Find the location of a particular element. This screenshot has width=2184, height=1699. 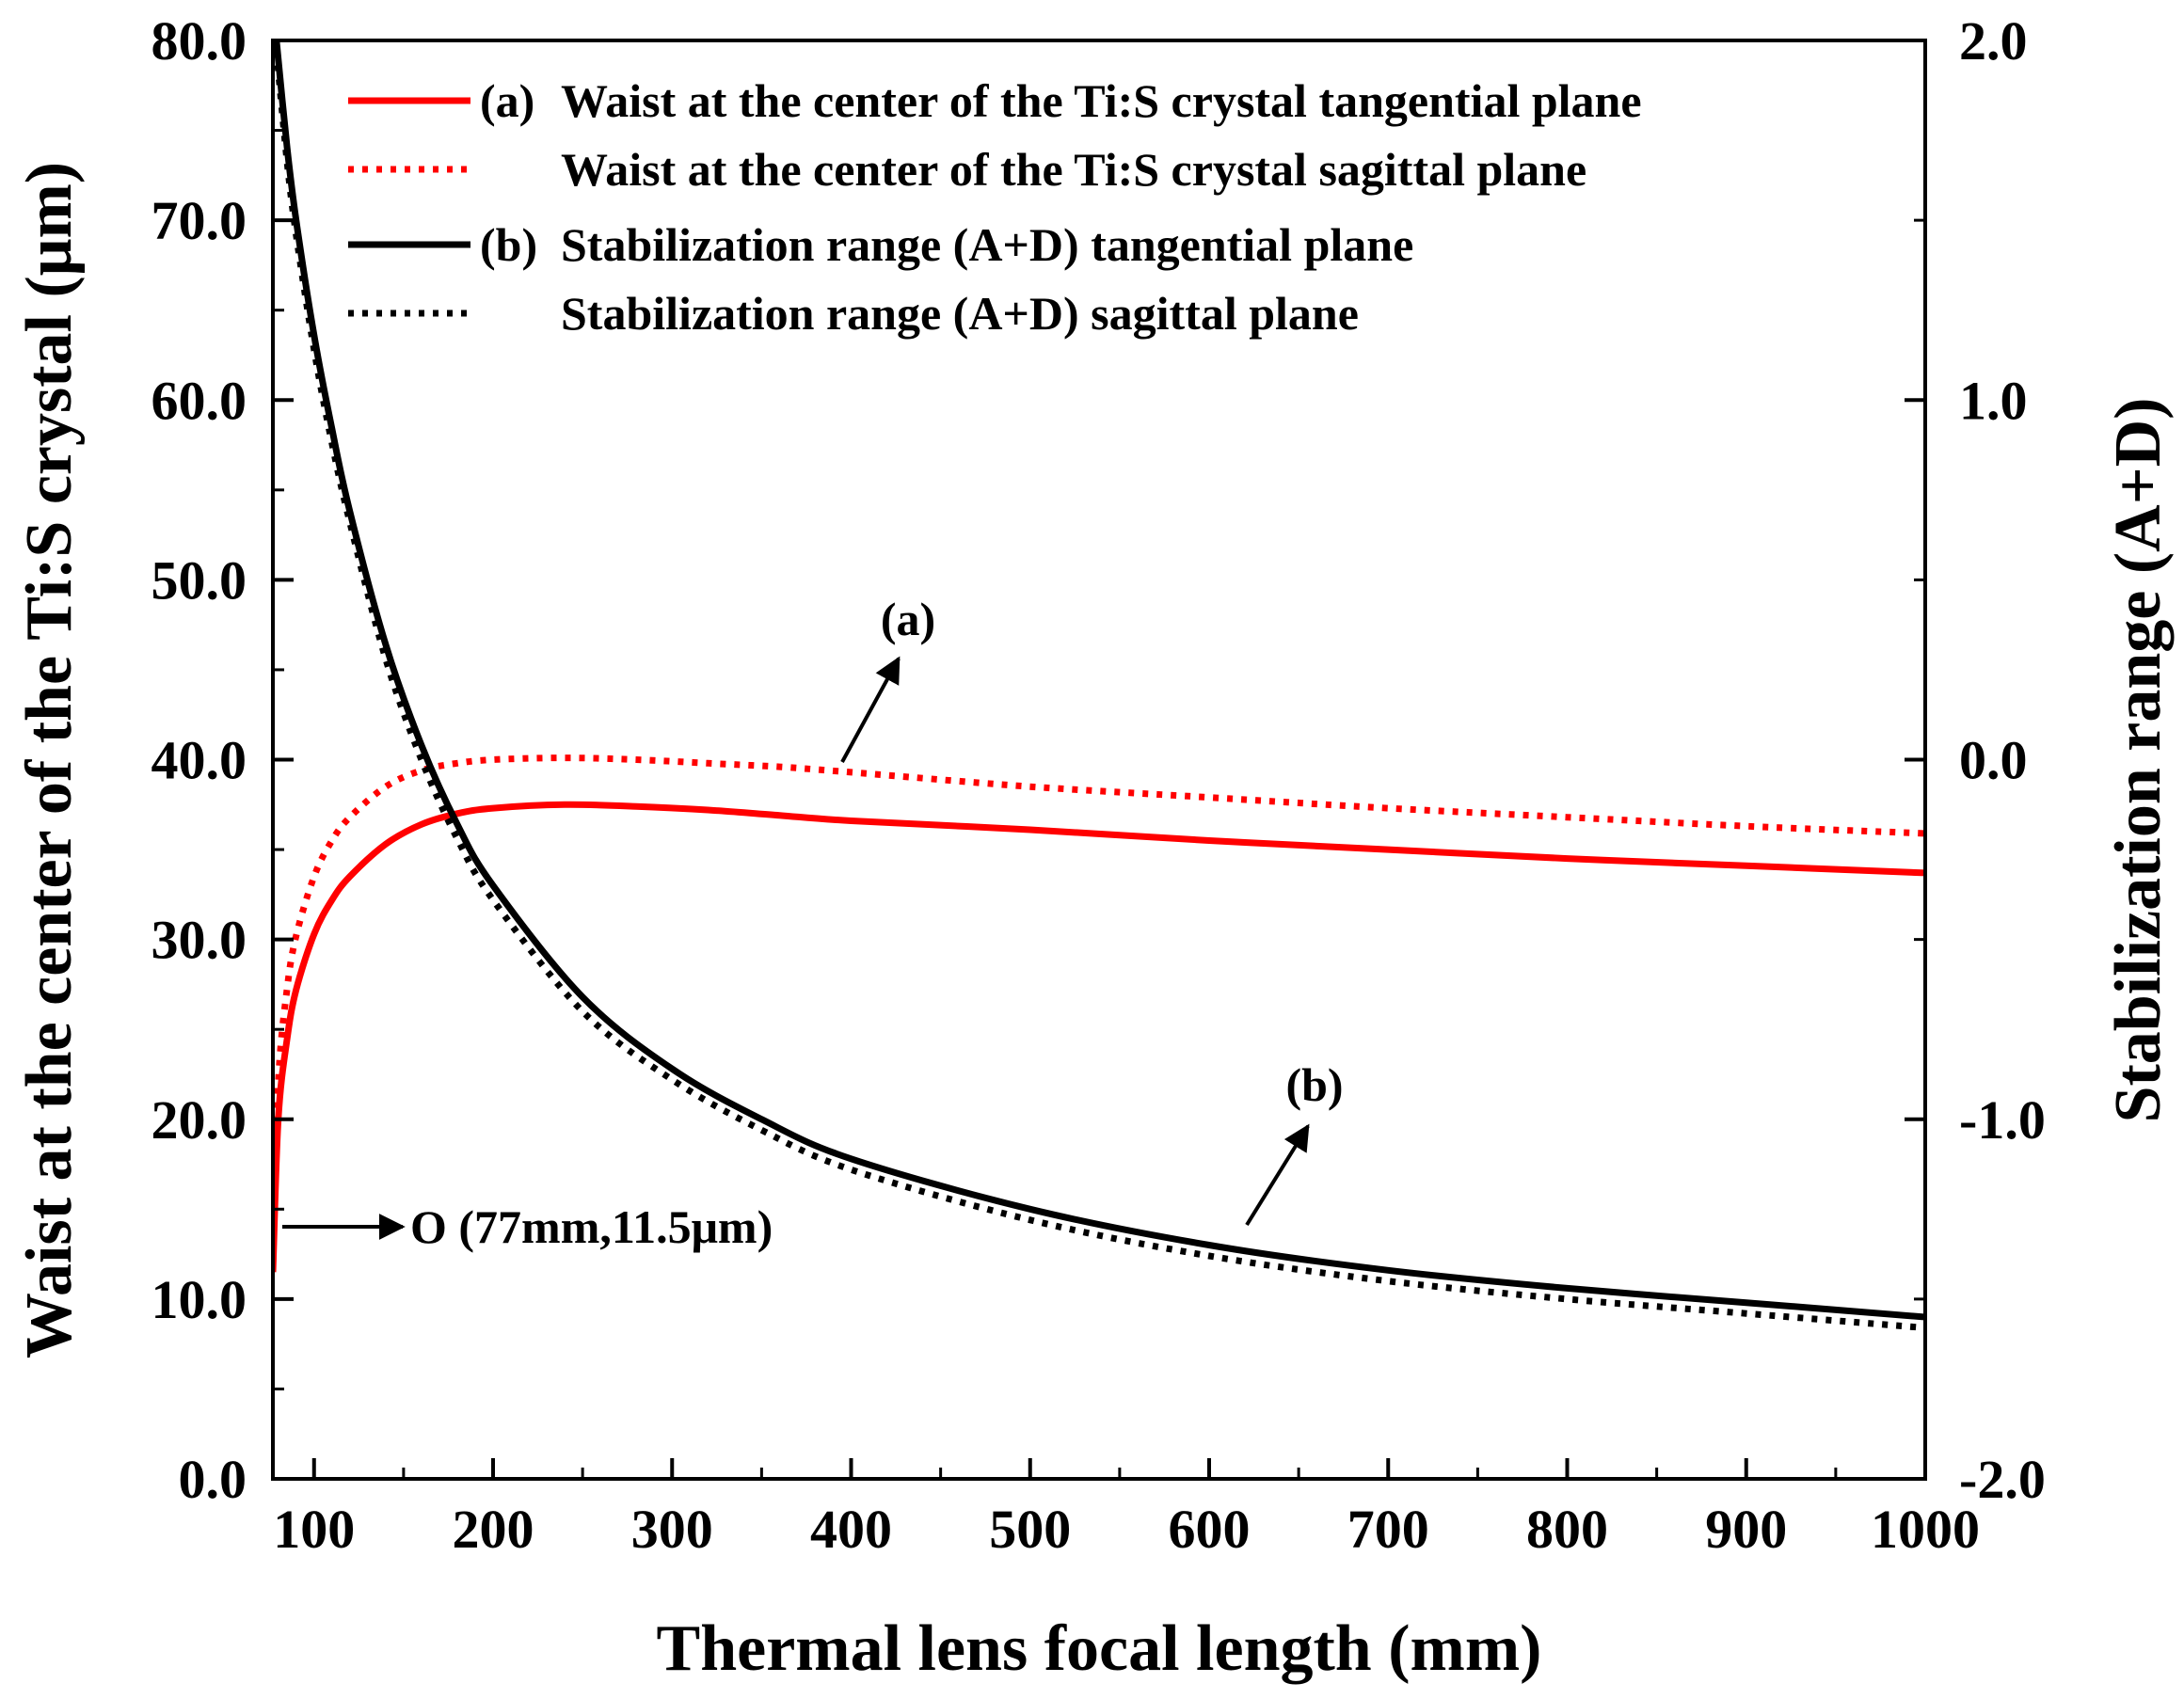

y-right-tick-label-1: 1.0 is located at coordinates (1994, 401).